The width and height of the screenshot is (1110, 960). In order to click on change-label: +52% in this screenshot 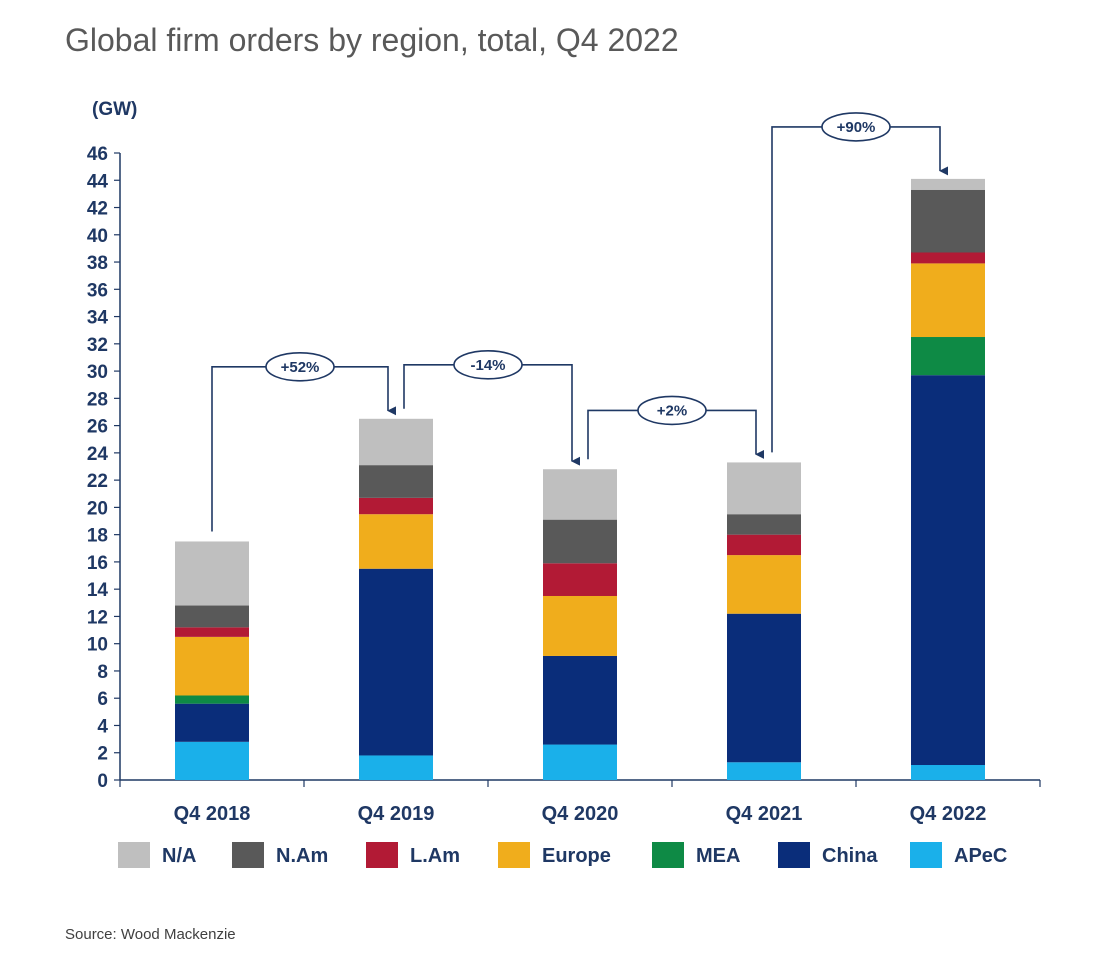, I will do `click(300, 367)`.